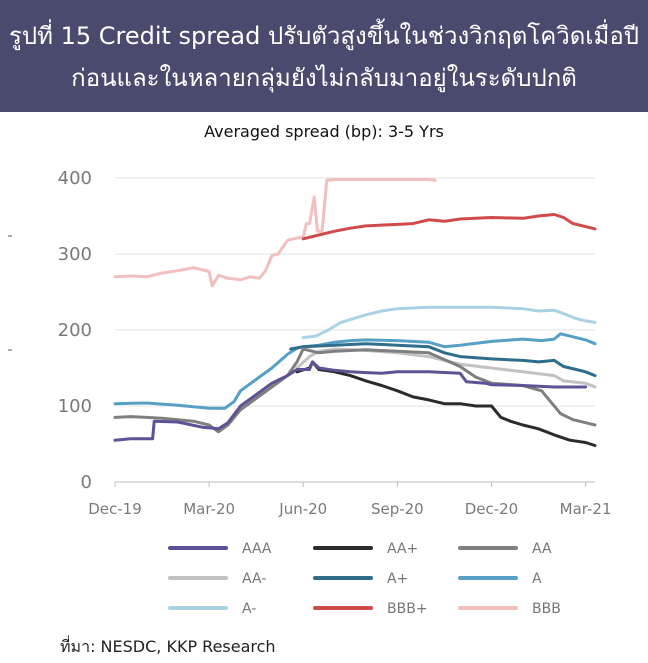 The image size is (648, 663). What do you see at coordinates (546, 609) in the screenshot?
I see `legend-label: BBB` at bounding box center [546, 609].